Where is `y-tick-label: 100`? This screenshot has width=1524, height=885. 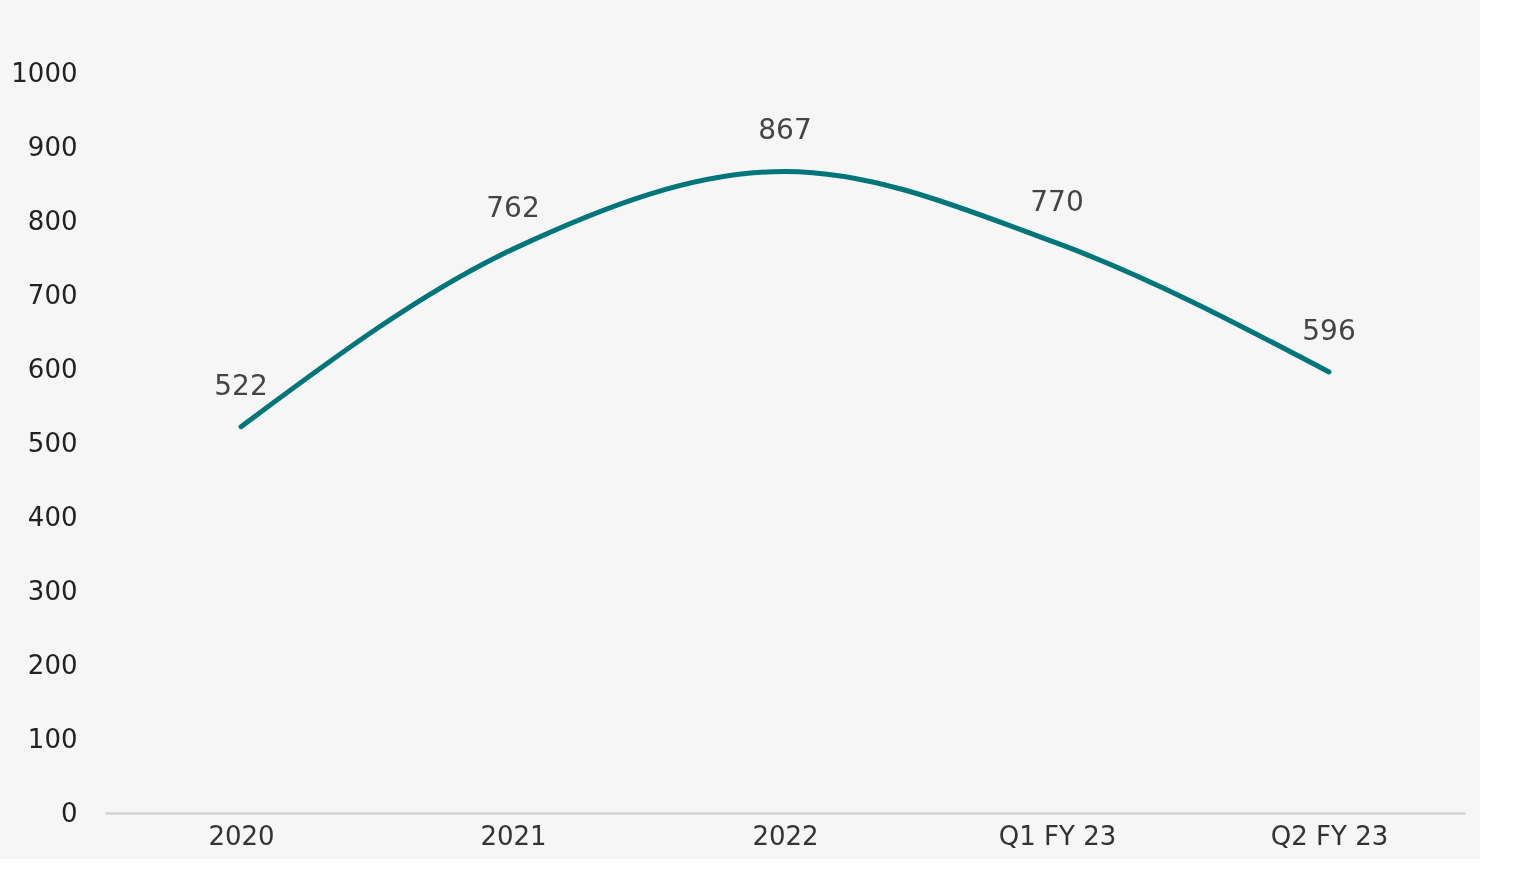 y-tick-label: 100 is located at coordinates (52, 738).